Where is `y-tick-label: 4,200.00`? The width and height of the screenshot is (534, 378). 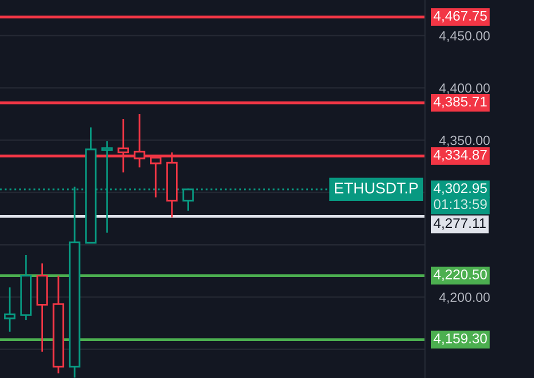 y-tick-label: 4,200.00 is located at coordinates (464, 298).